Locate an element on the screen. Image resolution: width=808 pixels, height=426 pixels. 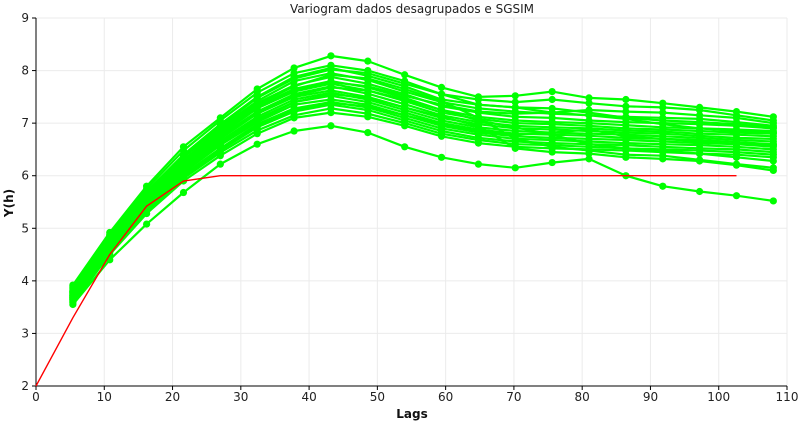
y-tick-label: 5 is located at coordinates (25, 228).